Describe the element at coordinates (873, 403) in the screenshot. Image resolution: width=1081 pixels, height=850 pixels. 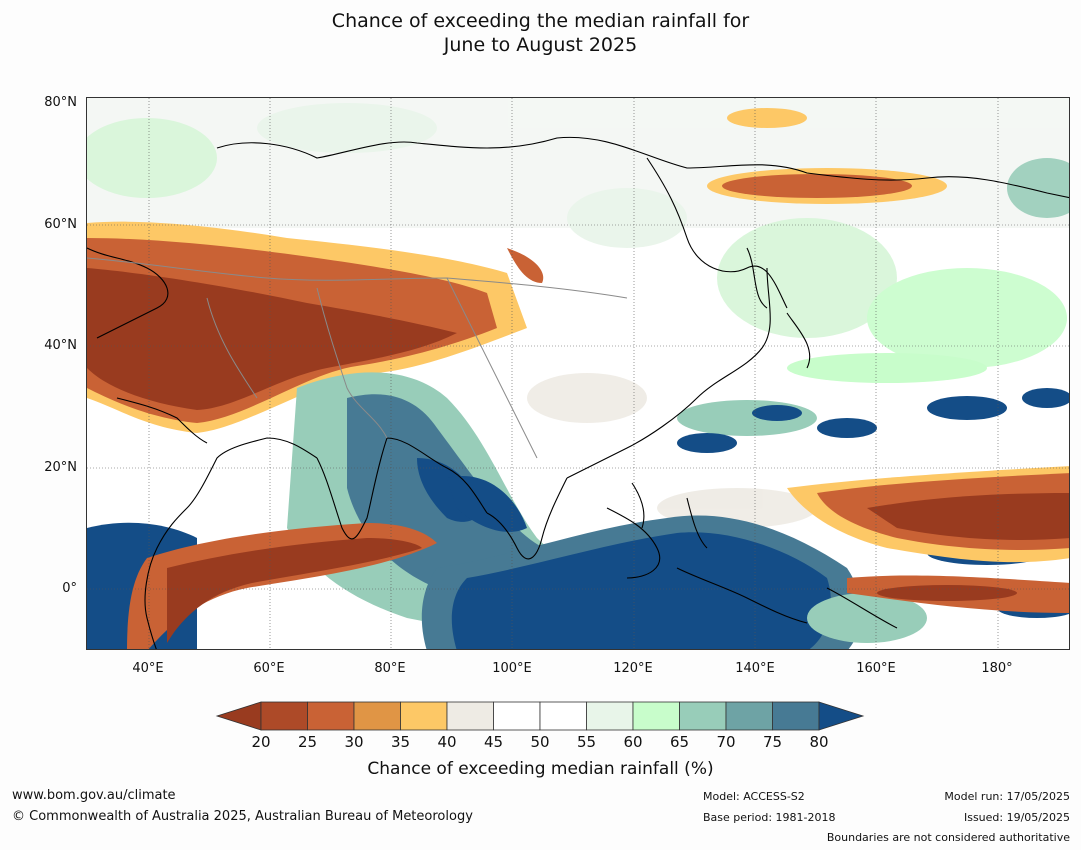
I see `wet-region-pacific` at that location.